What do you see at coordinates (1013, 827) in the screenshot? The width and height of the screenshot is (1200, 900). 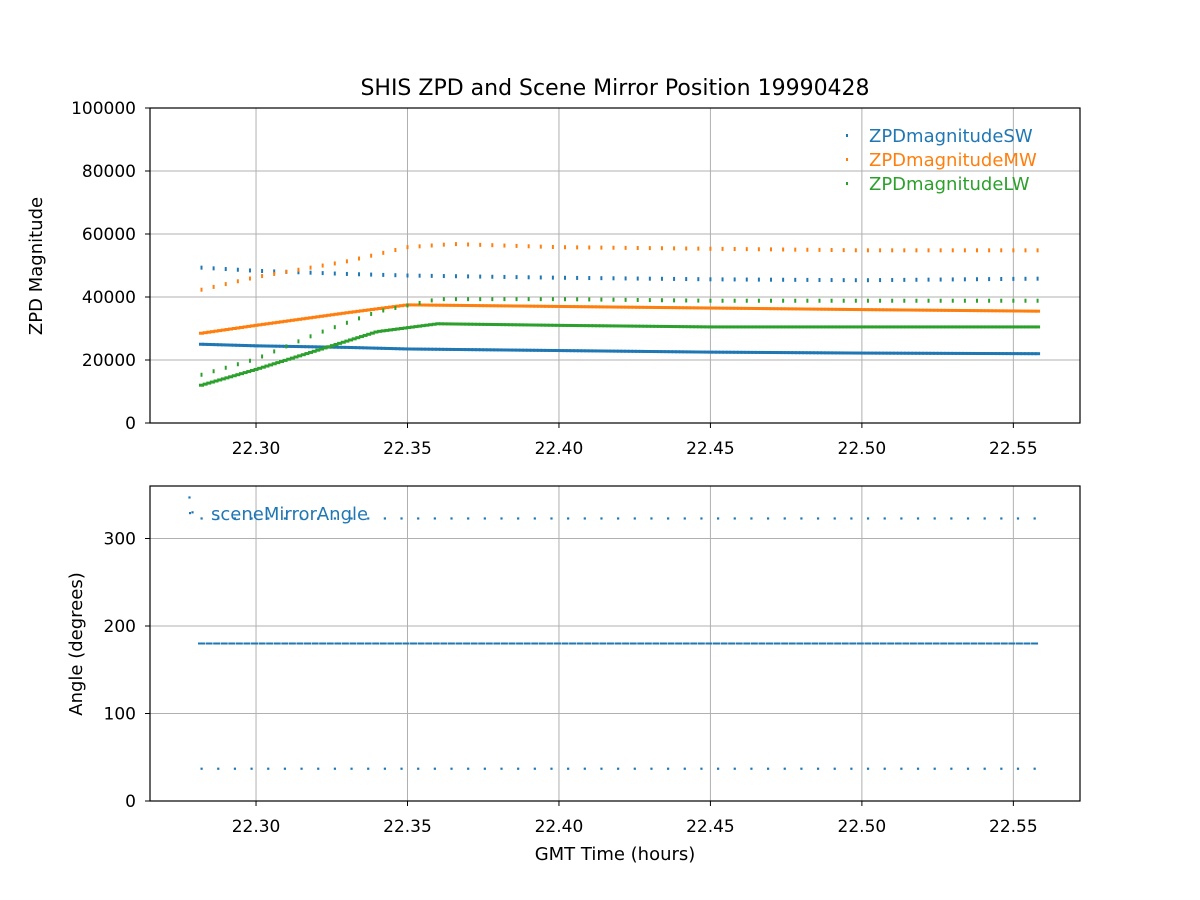 I see `x-tick-label: 22.55` at bounding box center [1013, 827].